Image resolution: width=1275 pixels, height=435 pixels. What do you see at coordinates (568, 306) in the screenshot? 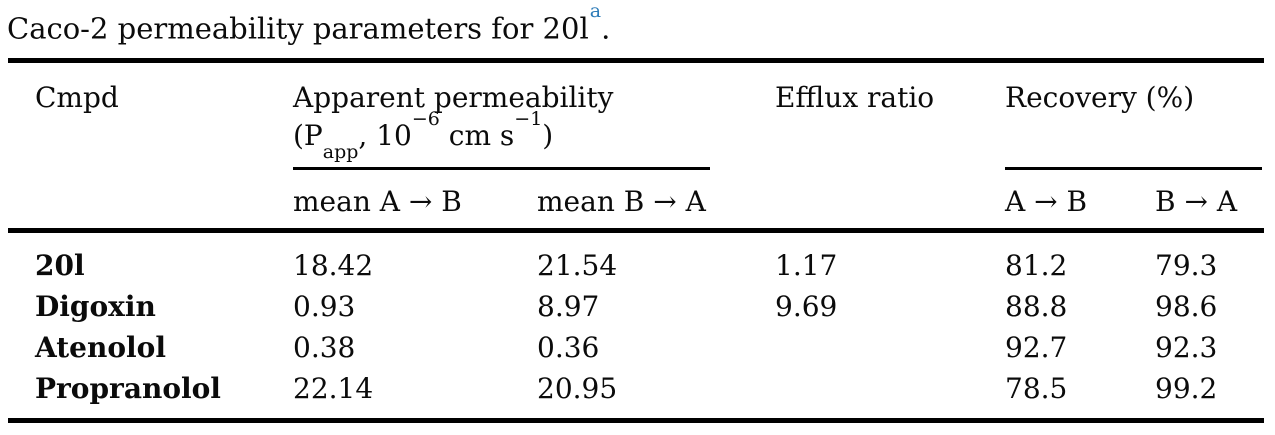
I see `cell-mean-b-to-a: 8.97` at bounding box center [568, 306].